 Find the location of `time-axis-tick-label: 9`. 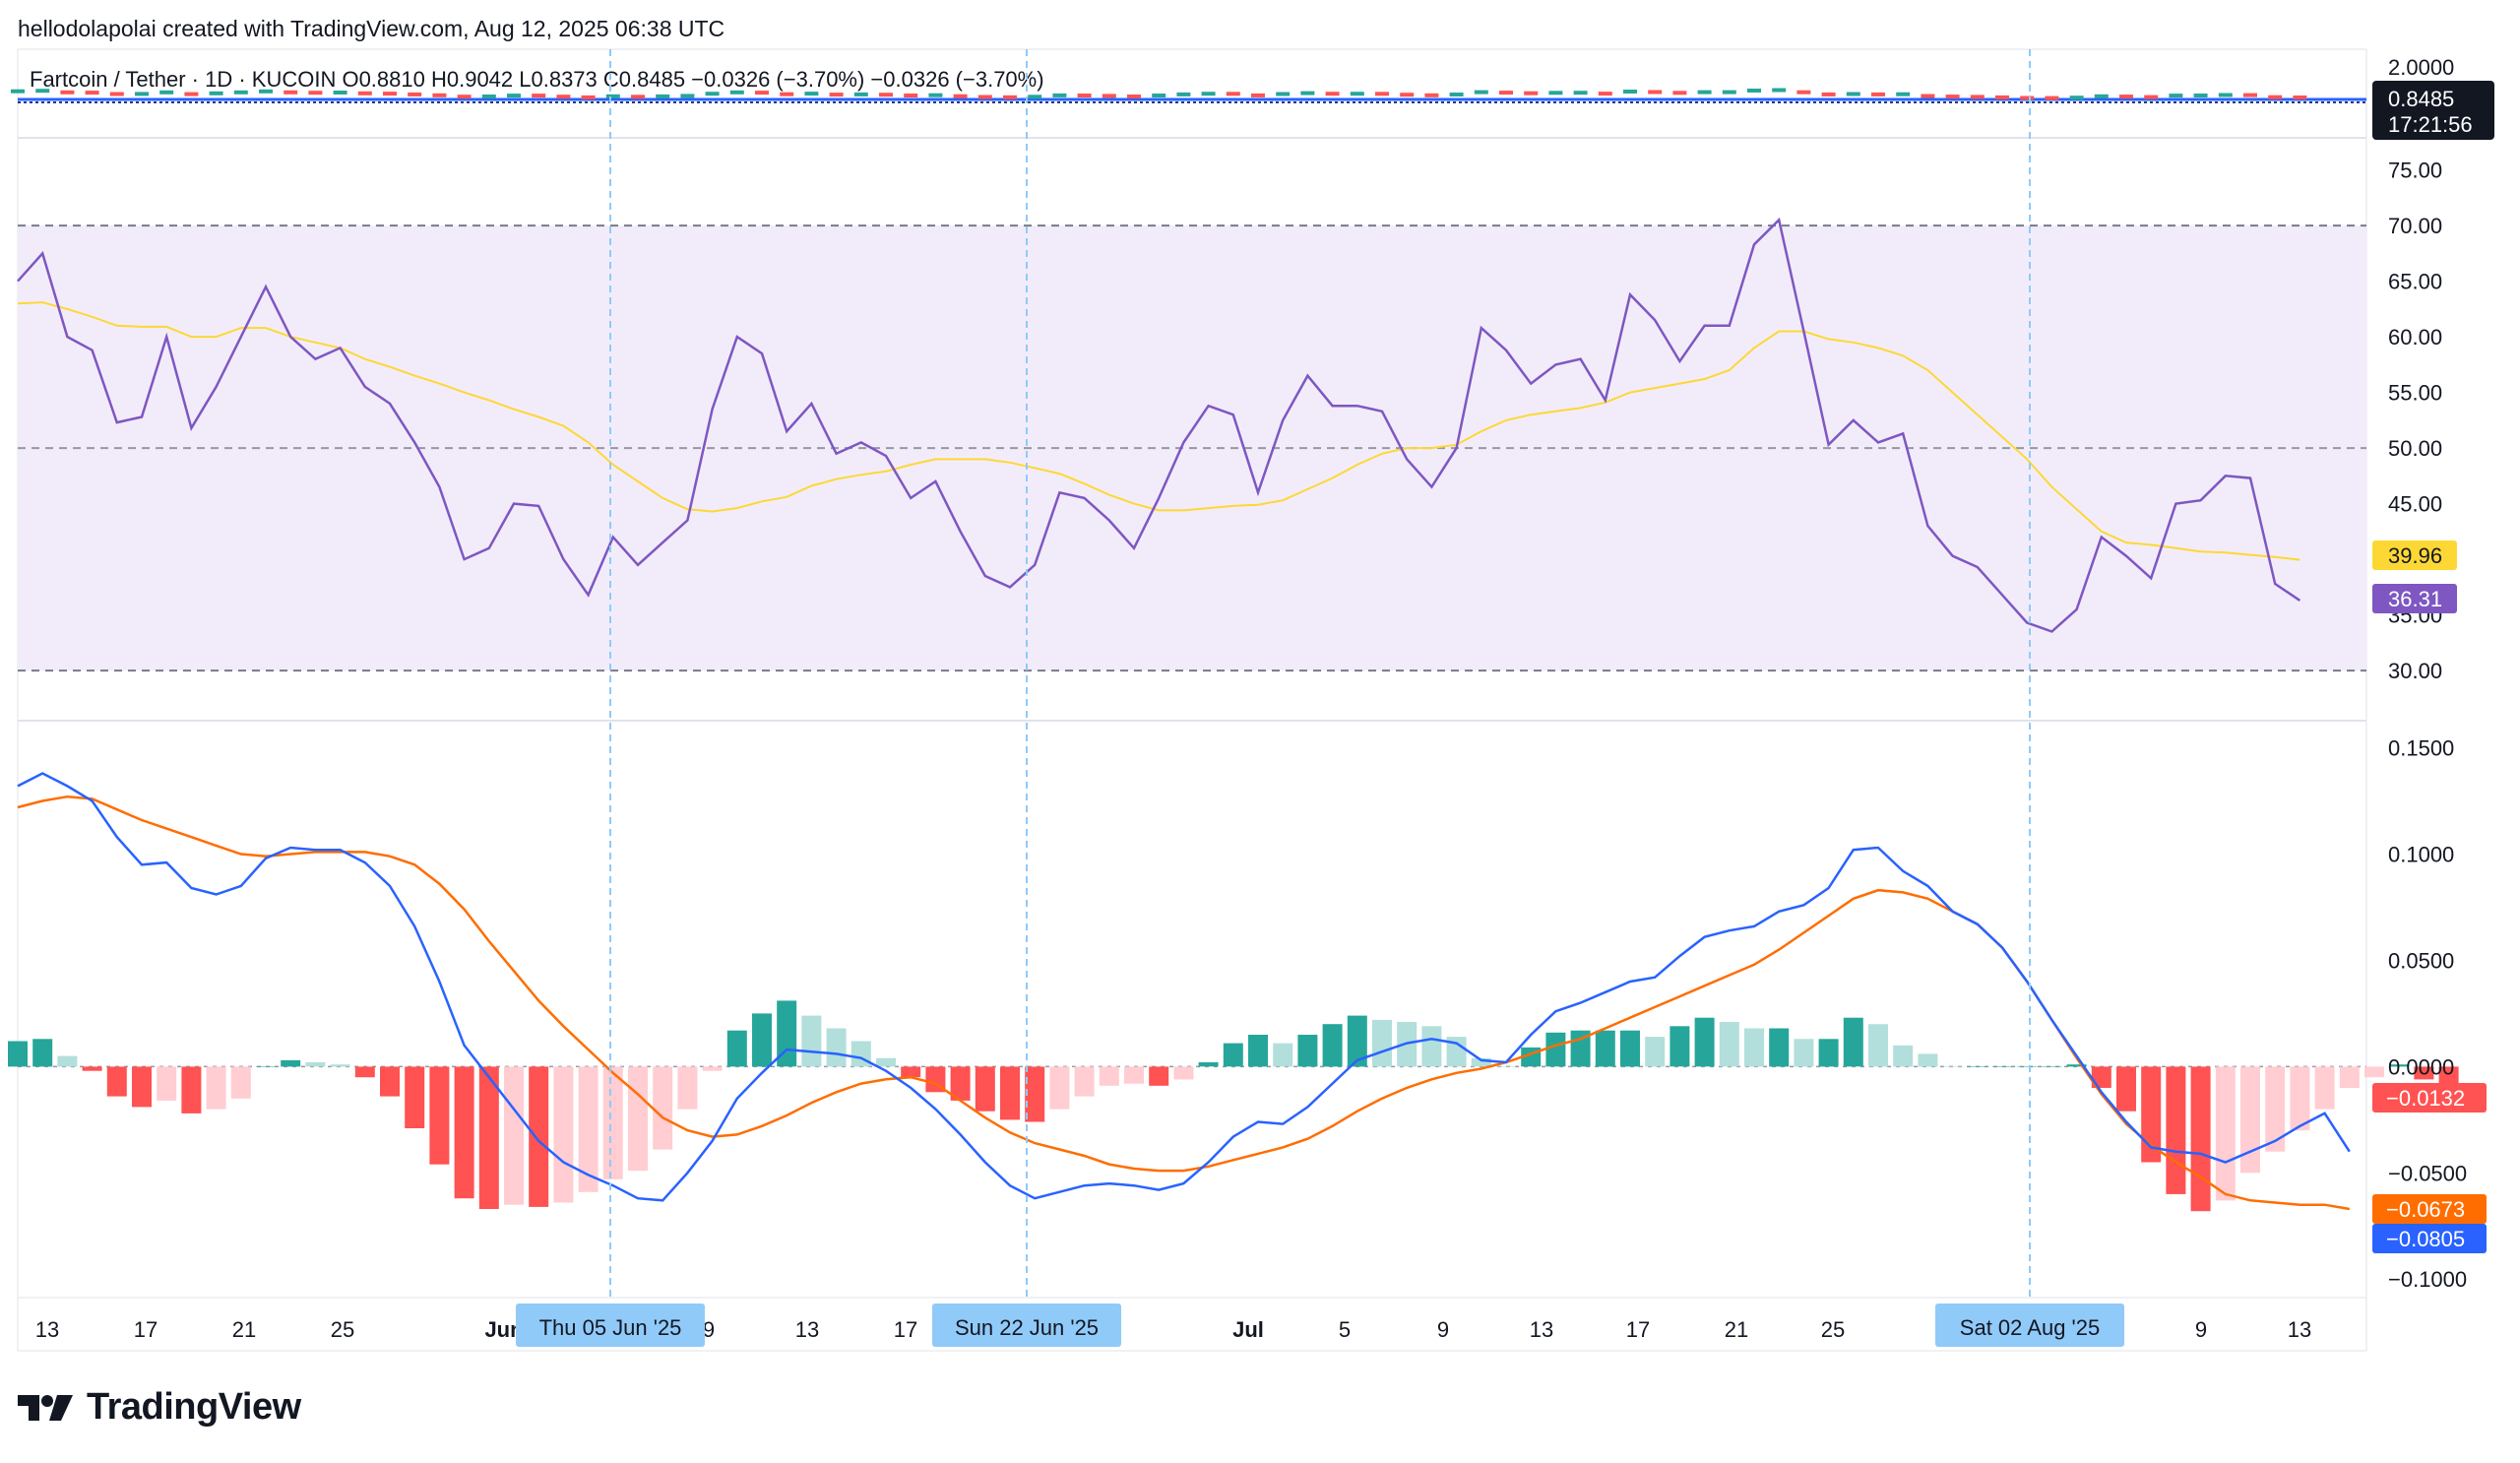

time-axis-tick-label: 9 is located at coordinates (2201, 1329).